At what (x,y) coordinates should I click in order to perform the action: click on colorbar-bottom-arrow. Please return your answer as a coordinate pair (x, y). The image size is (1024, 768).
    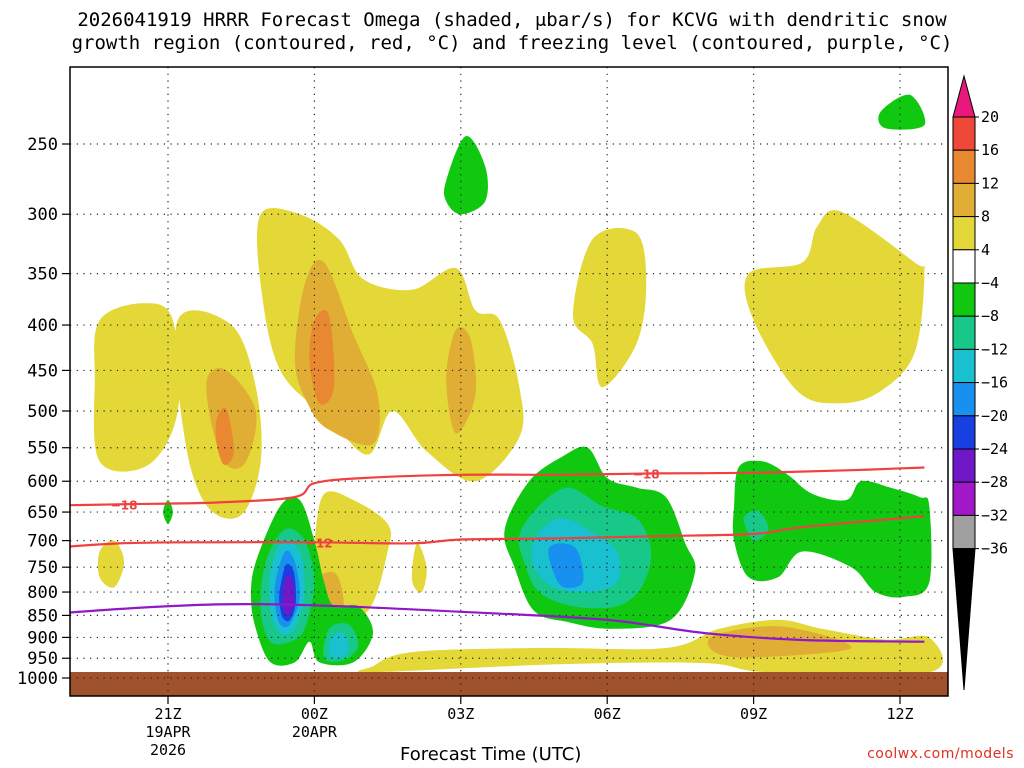
    Looking at the image, I should click on (964, 619).